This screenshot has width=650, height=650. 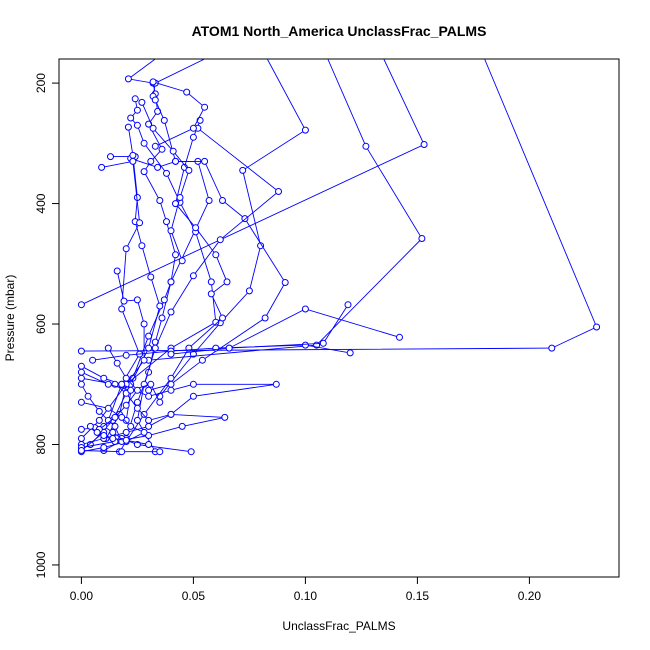 What do you see at coordinates (82, 596) in the screenshot?
I see `x-tick-label: 0.00` at bounding box center [82, 596].